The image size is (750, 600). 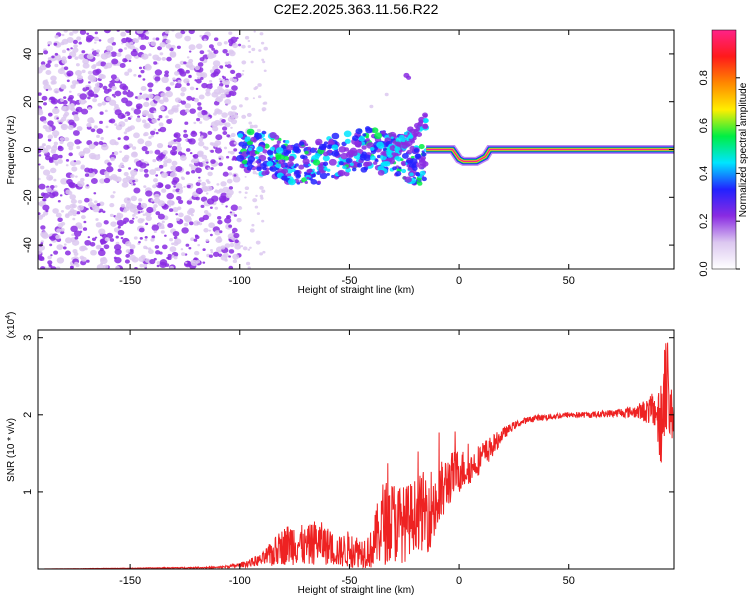 I want to click on y-tick-label: 0, so click(x=28, y=149).